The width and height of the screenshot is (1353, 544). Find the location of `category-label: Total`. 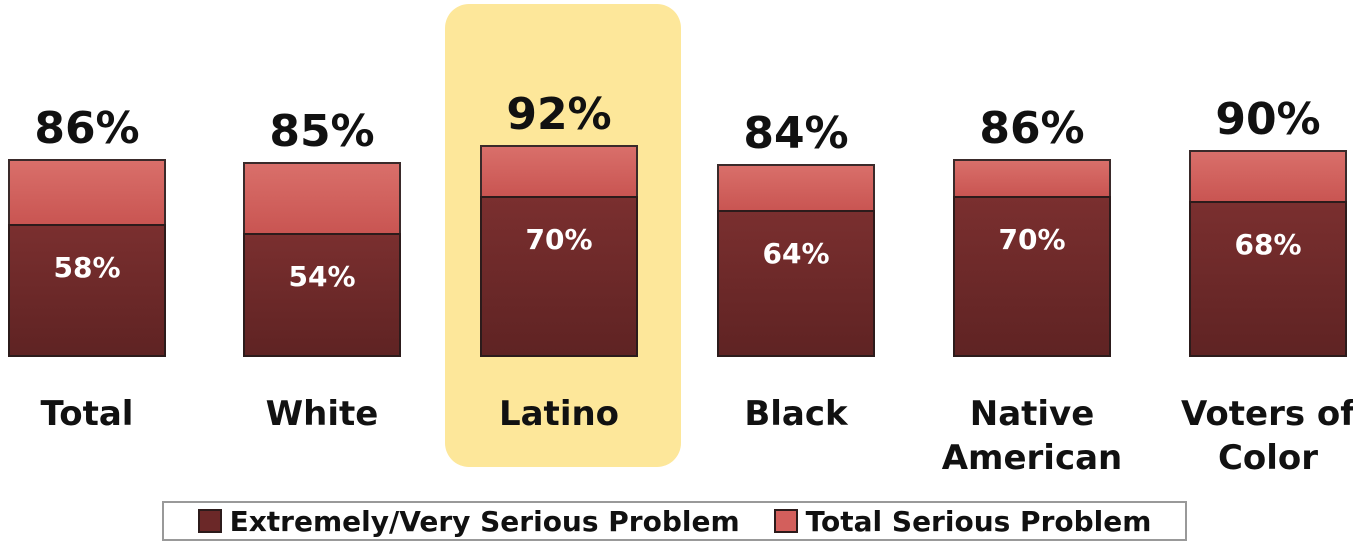

category-label: Total is located at coordinates (87, 414).